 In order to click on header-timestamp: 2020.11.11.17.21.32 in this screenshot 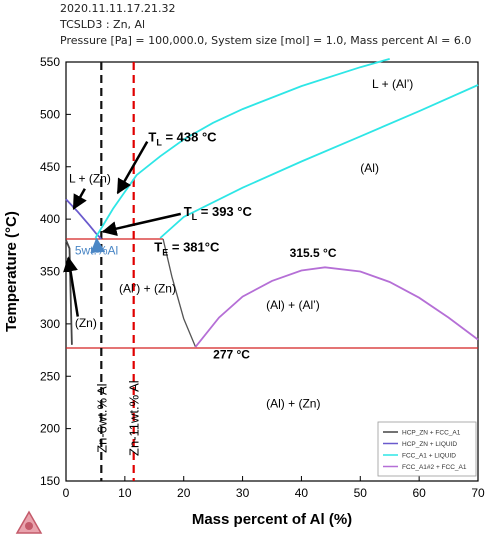, I will do `click(118, 8)`.